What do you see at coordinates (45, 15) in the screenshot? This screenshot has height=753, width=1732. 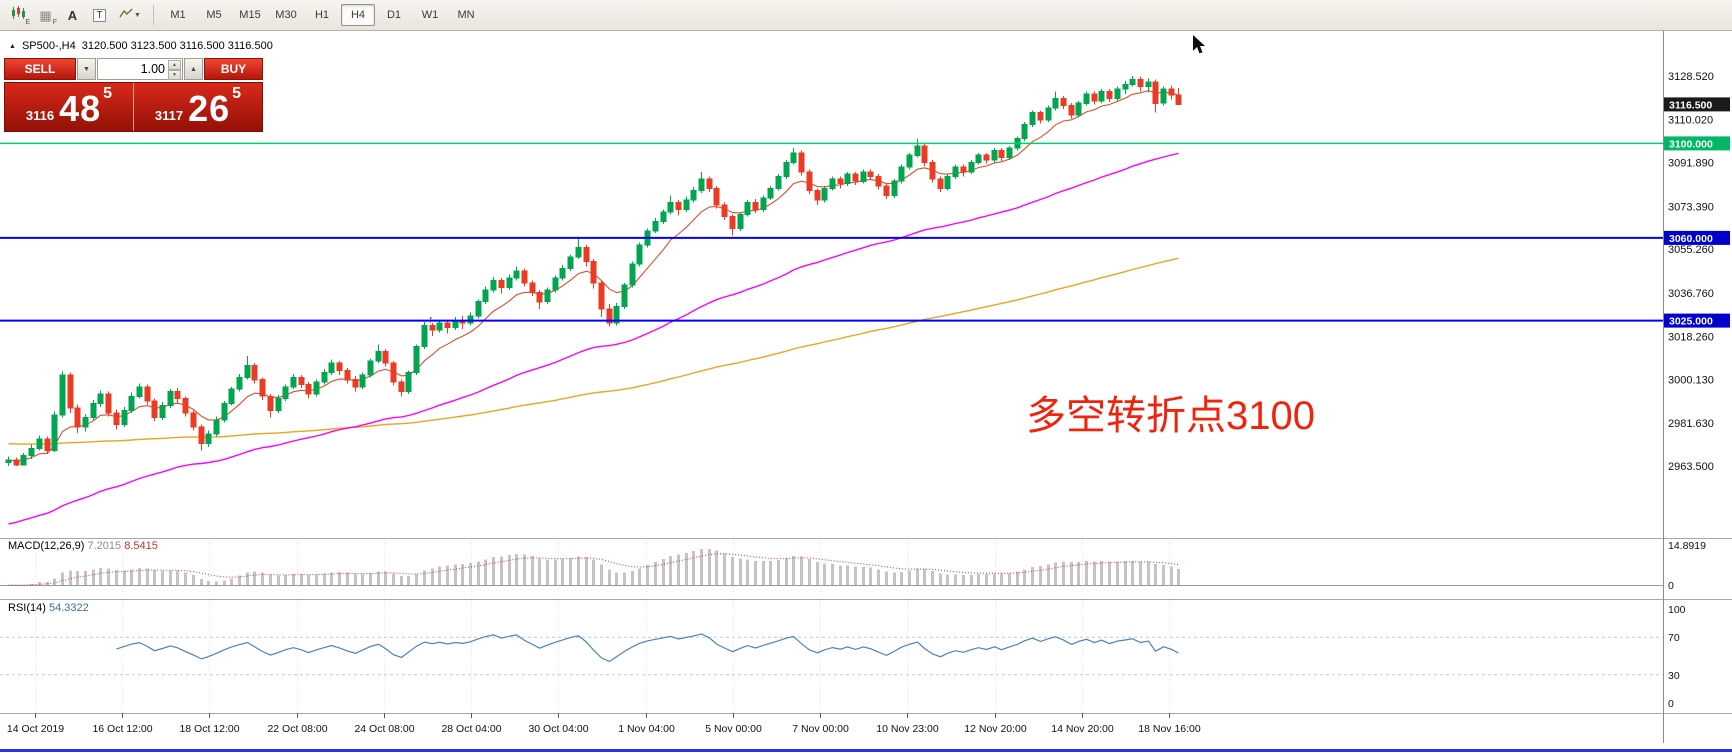 I see `grid-button: ▦ F` at bounding box center [45, 15].